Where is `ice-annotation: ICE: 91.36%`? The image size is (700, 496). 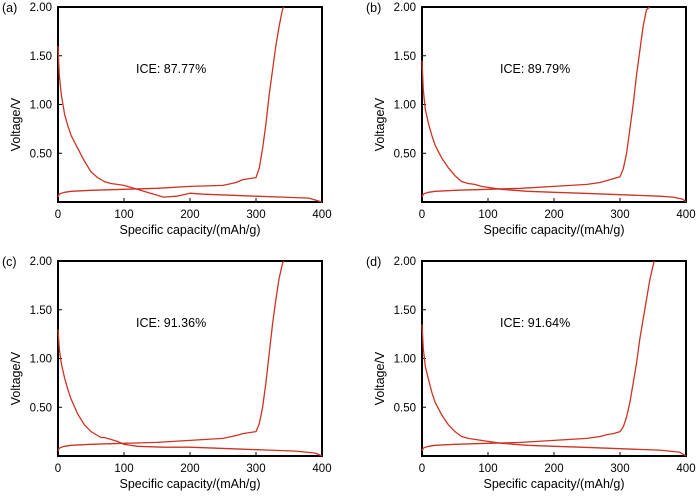
ice-annotation: ICE: 91.36% is located at coordinates (171, 323).